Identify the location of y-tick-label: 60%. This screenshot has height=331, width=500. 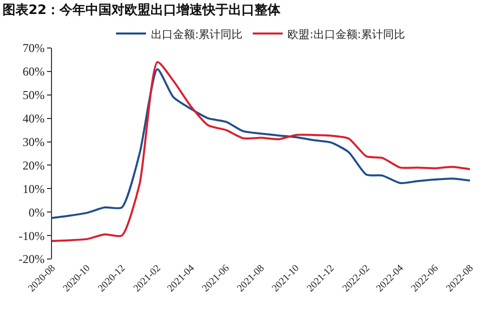
(33, 71).